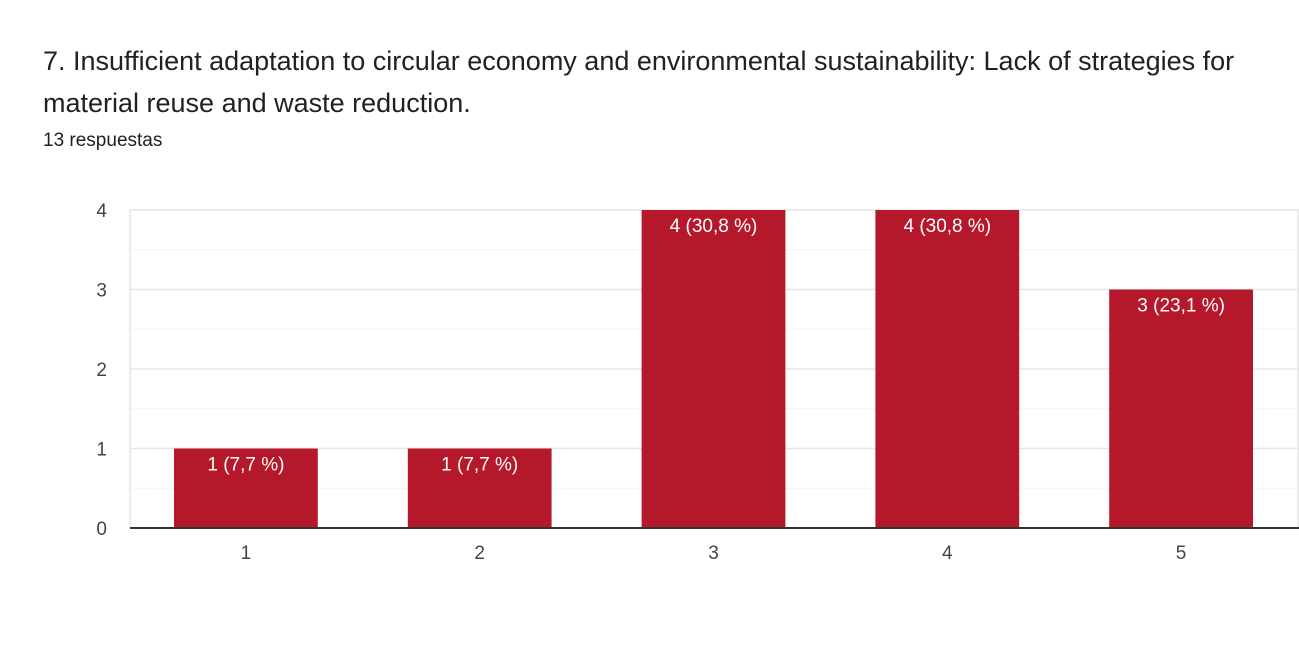 The width and height of the screenshot is (1299, 660). I want to click on y-tick-label: 0, so click(101, 529).